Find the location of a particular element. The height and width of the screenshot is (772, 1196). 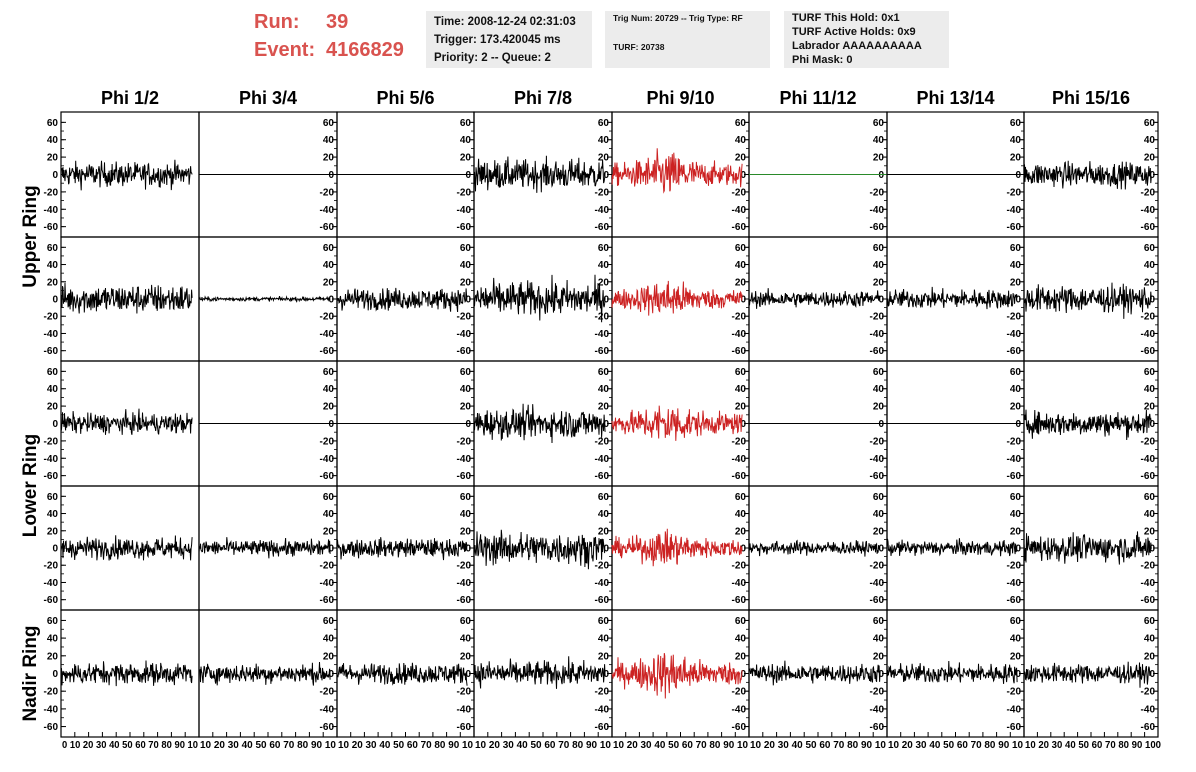

column-header: Phi 5/6 is located at coordinates (405, 98).